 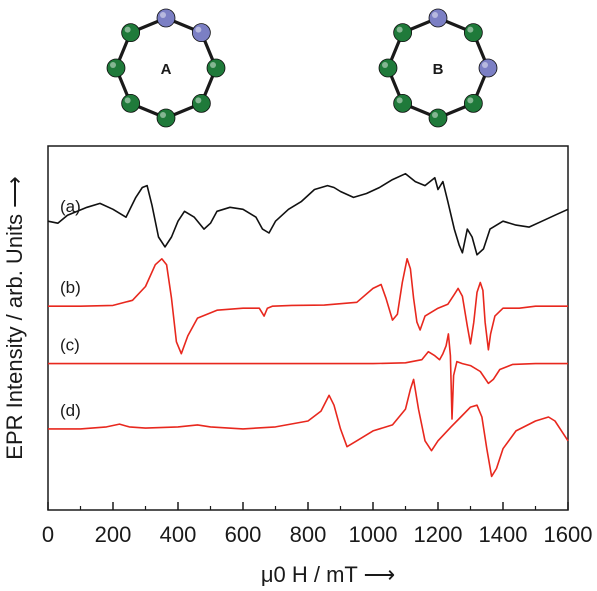 I want to click on x-axis-ticks, so click(x=308, y=506).